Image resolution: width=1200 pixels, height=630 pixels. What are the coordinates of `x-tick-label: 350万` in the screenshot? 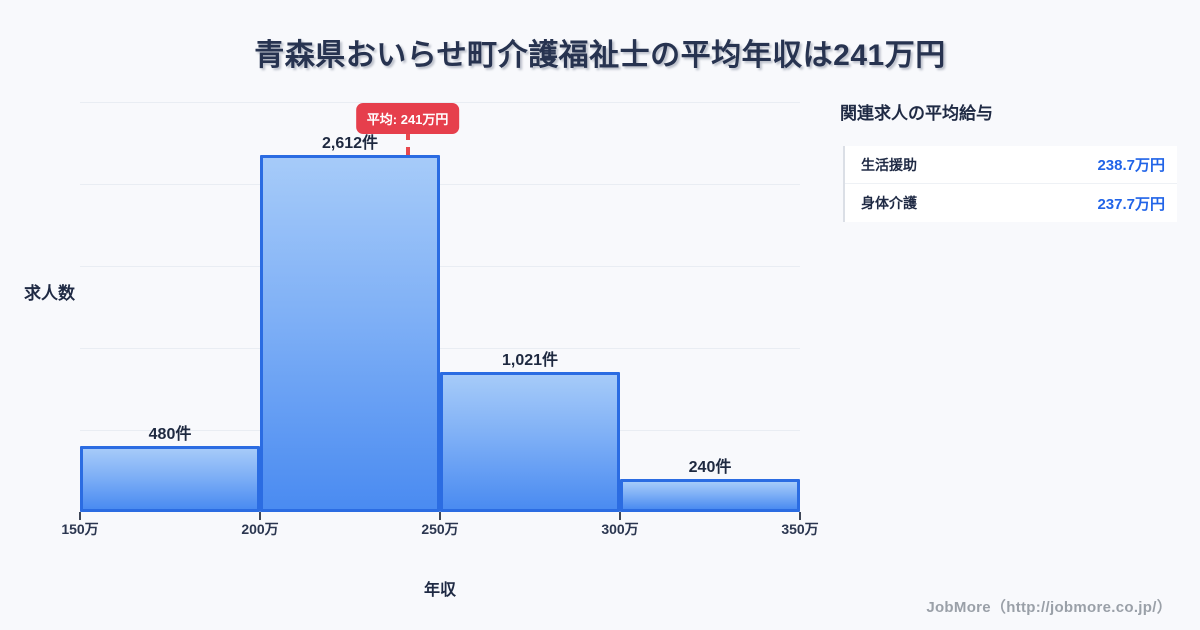 It's located at (800, 529).